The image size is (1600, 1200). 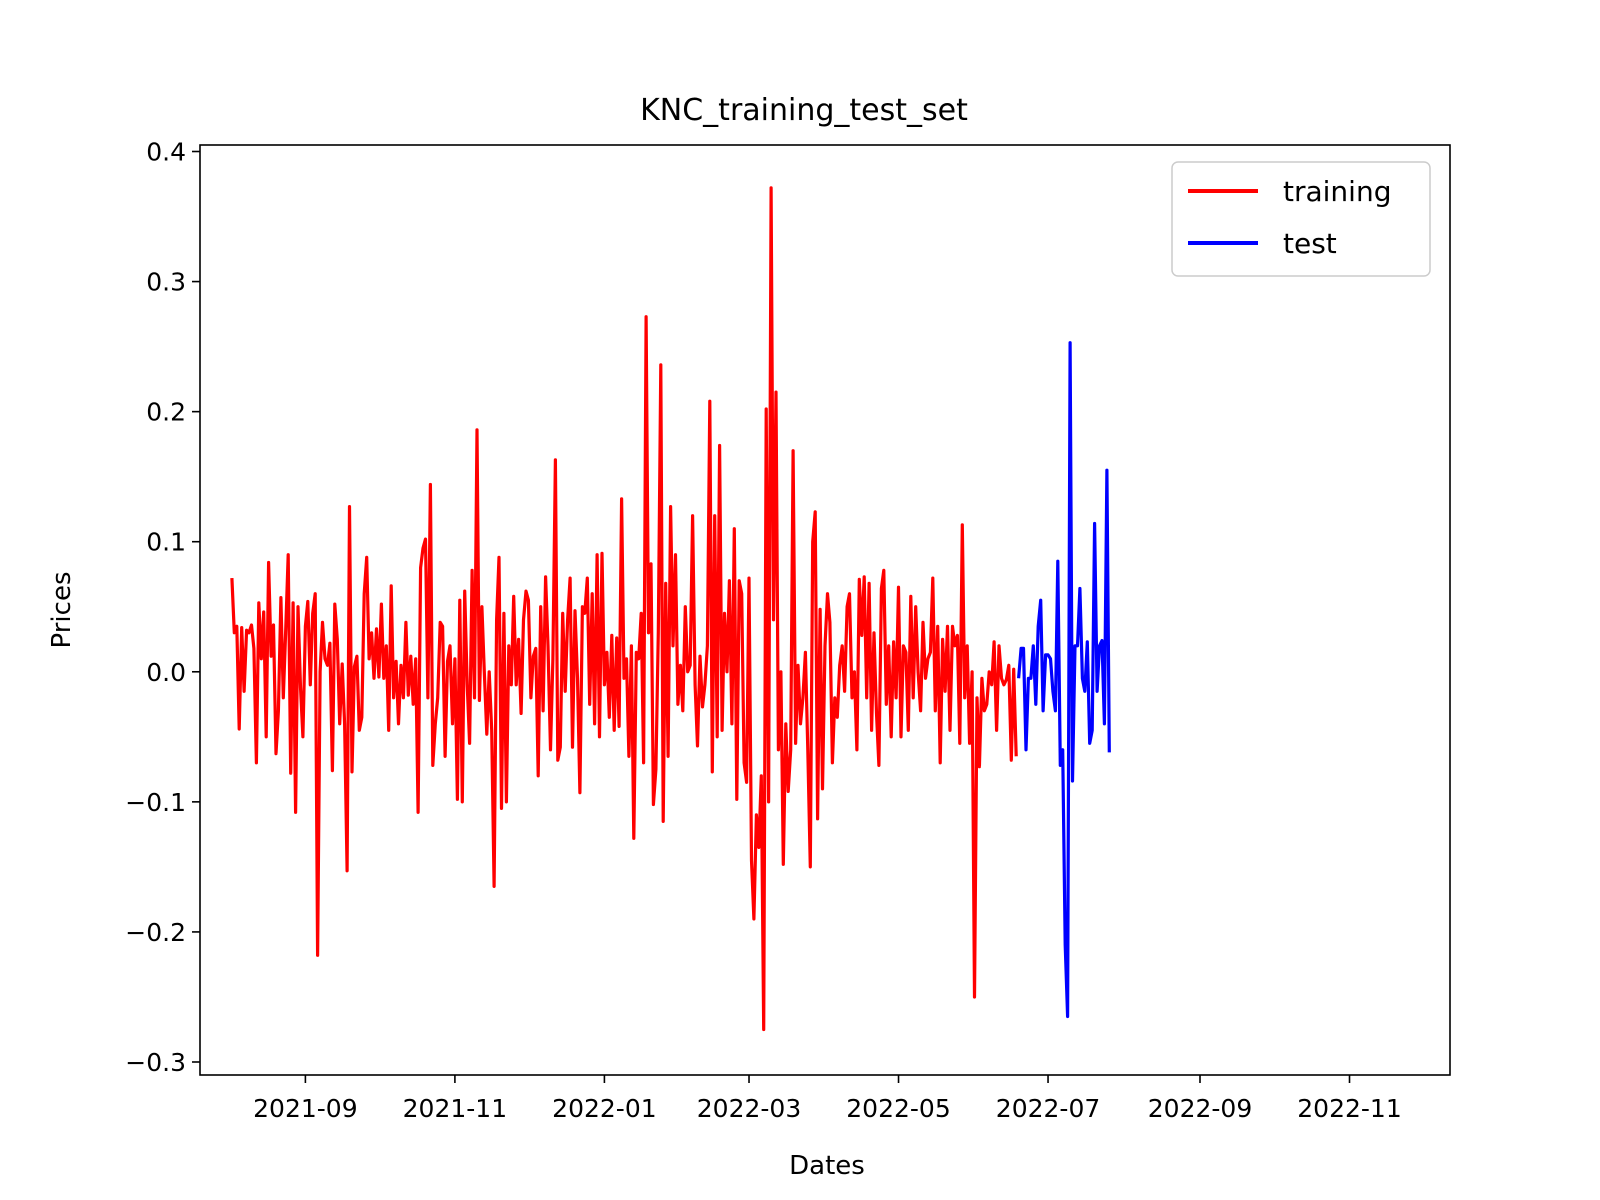 What do you see at coordinates (305, 1108) in the screenshot?
I see `x-tick-label: 2021-09` at bounding box center [305, 1108].